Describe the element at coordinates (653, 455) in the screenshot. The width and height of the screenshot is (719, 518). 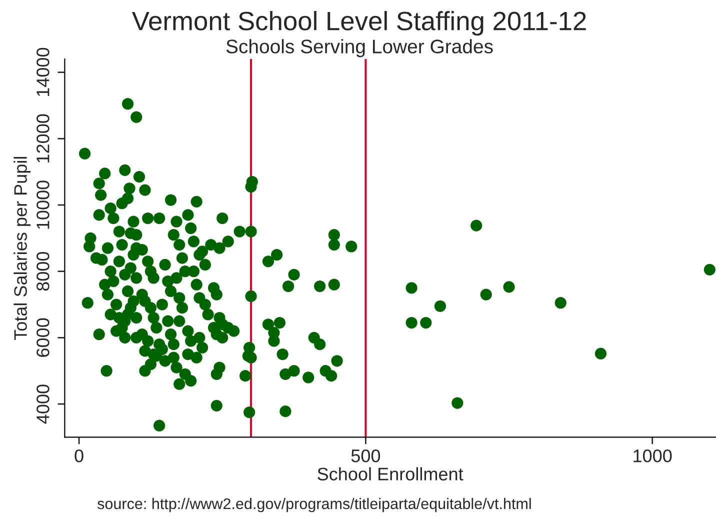
I see `x-tick-label: 1000` at that location.